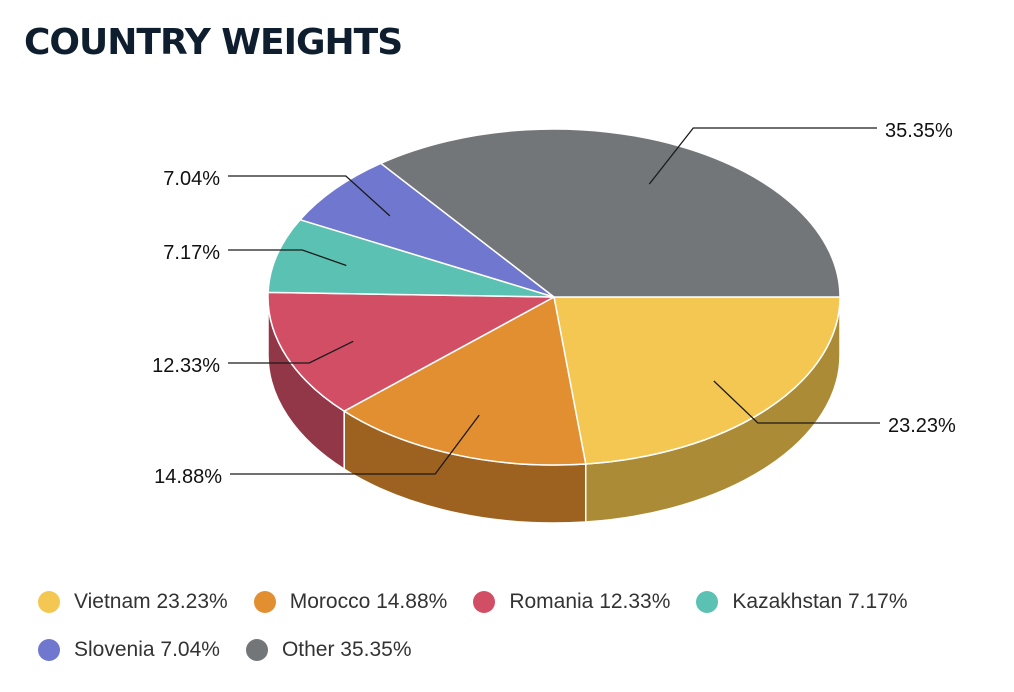 This screenshot has width=1014, height=692. I want to click on legend-item-slovenia: Slovenia 7.04%, so click(129, 650).